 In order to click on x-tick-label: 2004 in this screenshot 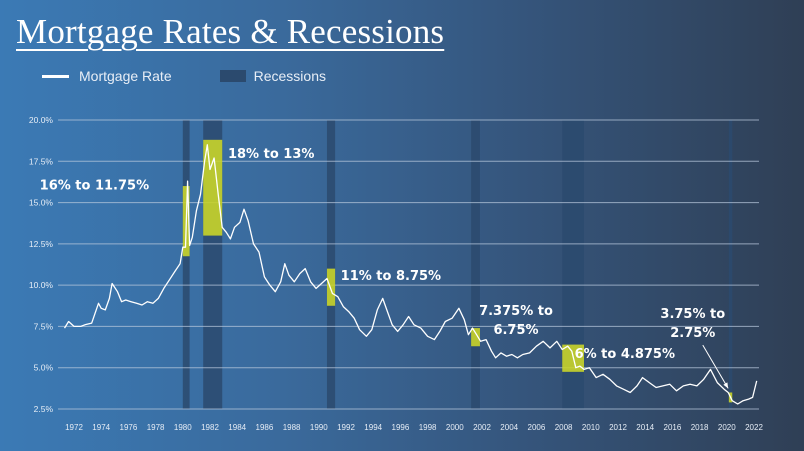, I will do `click(509, 427)`.